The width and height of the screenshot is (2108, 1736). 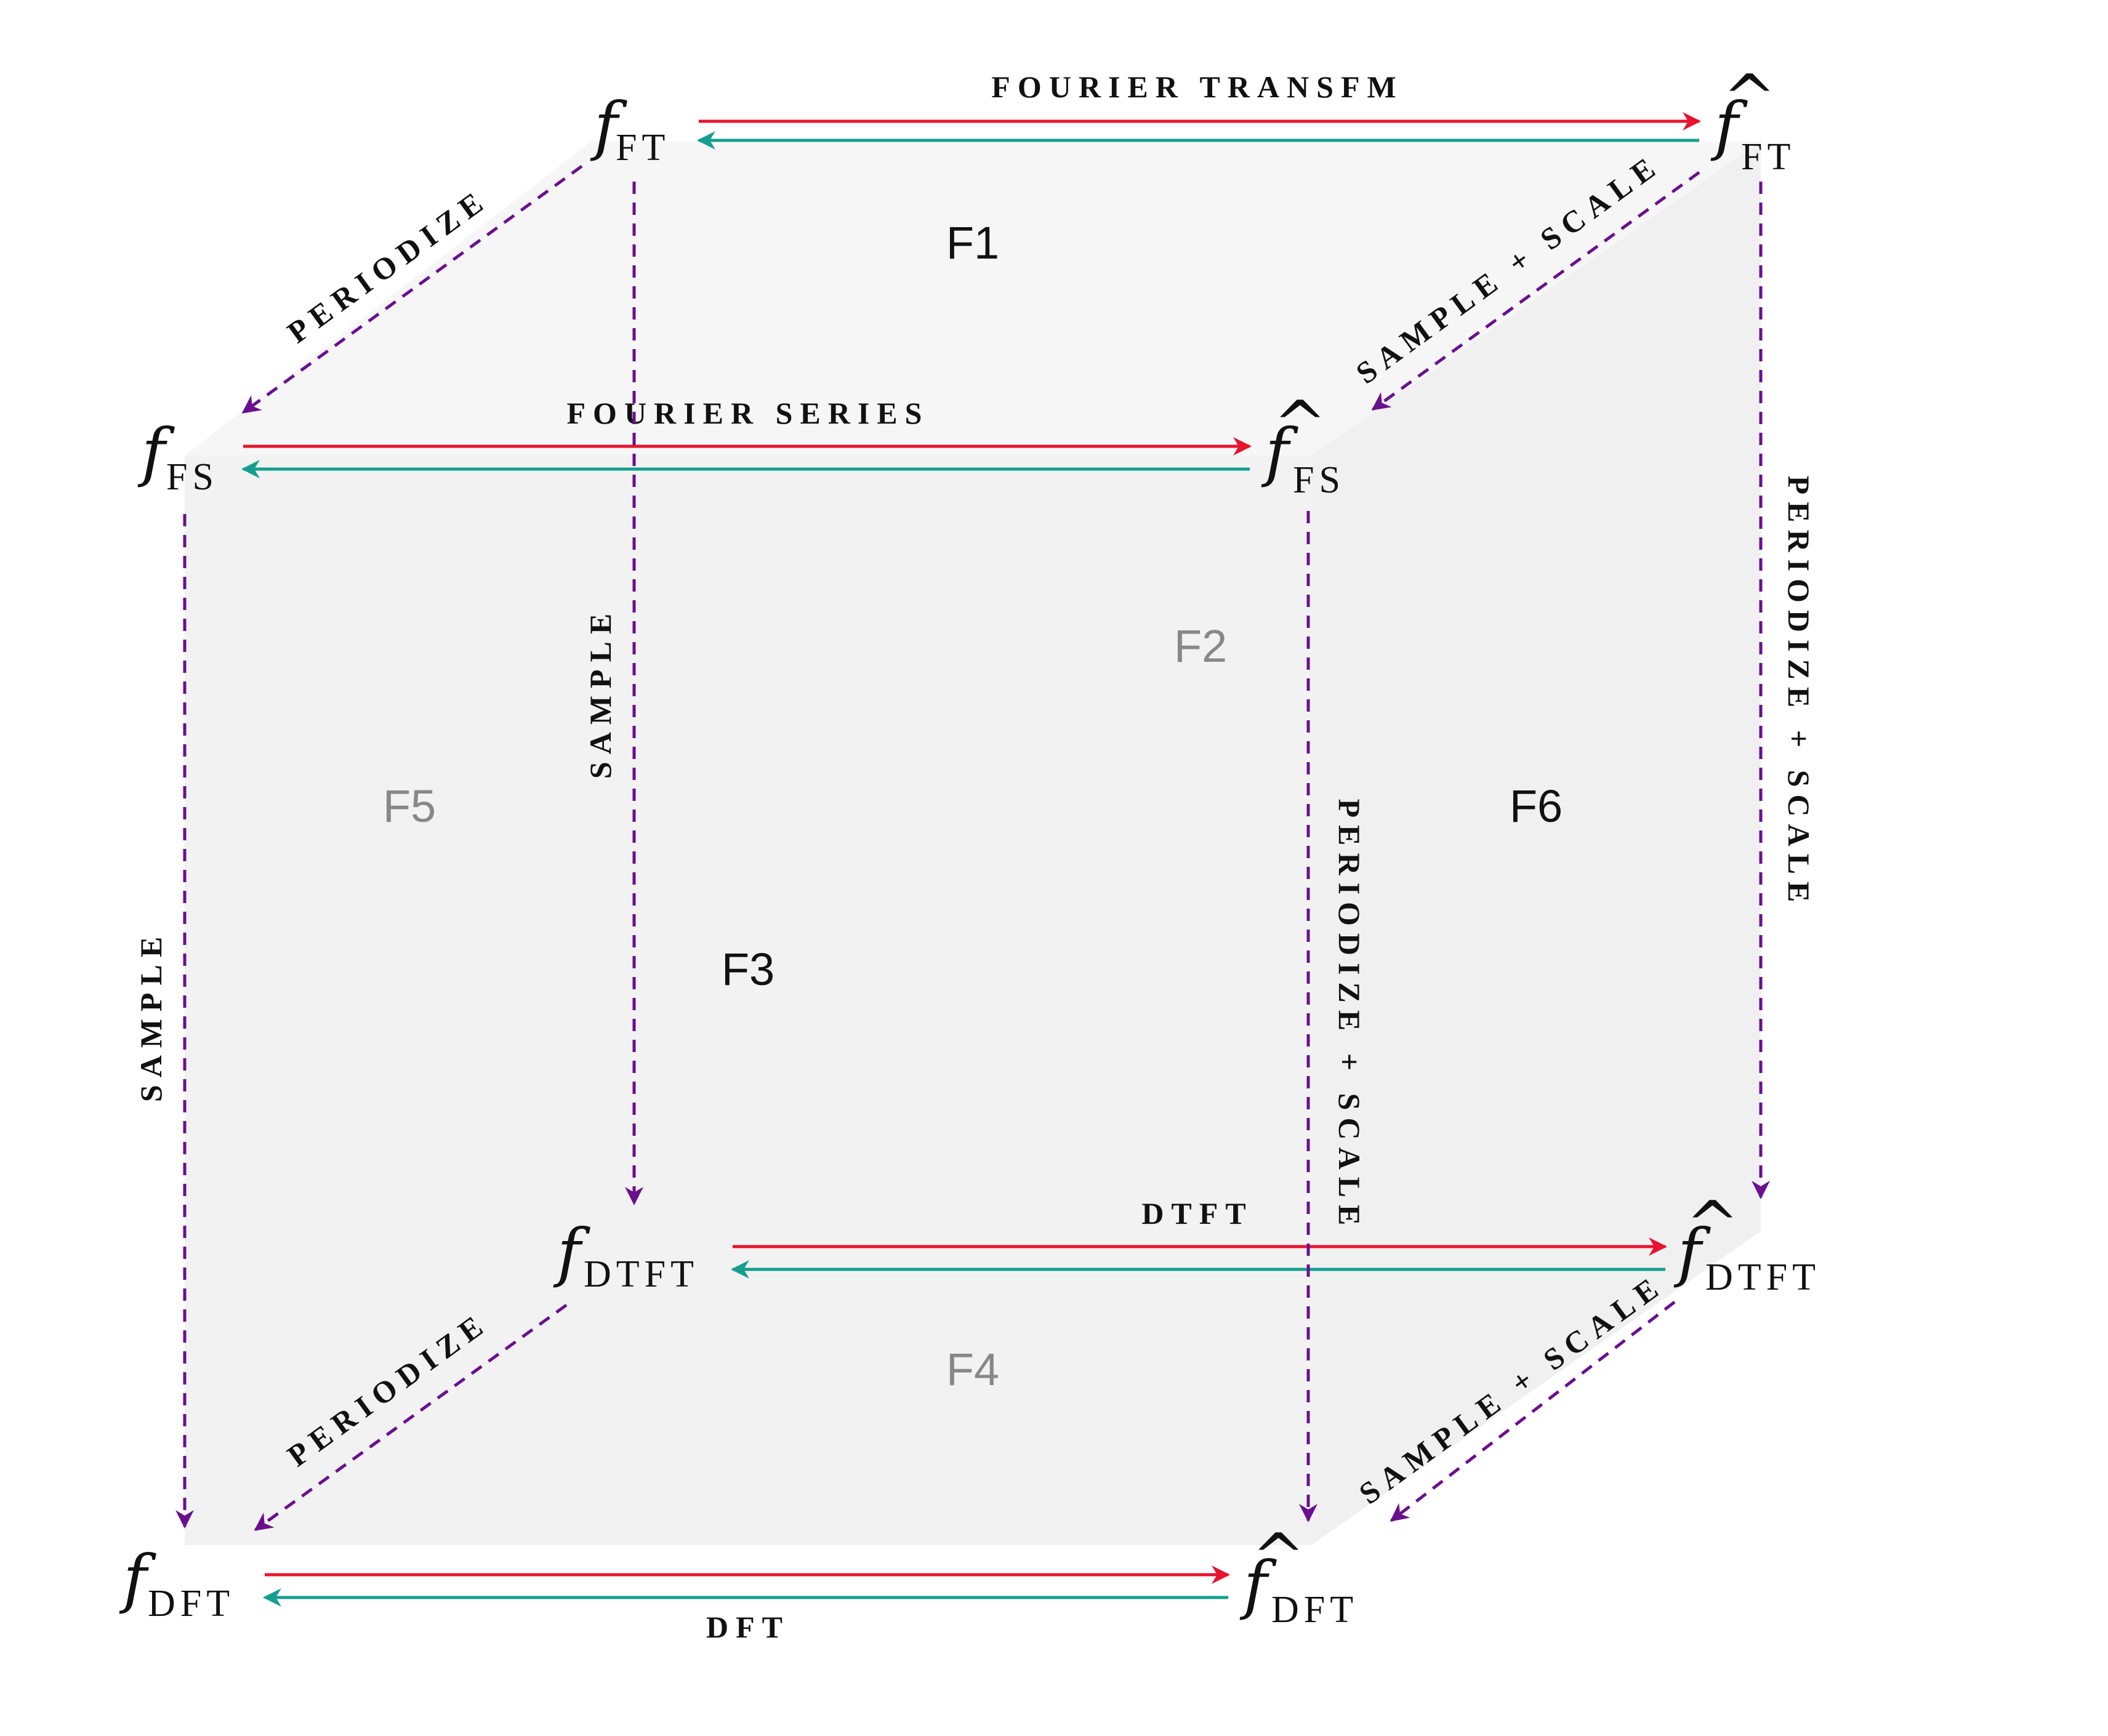 What do you see at coordinates (1533, 1411) in the screenshot?
I see `sample-scale-bottom-arrow` at bounding box center [1533, 1411].